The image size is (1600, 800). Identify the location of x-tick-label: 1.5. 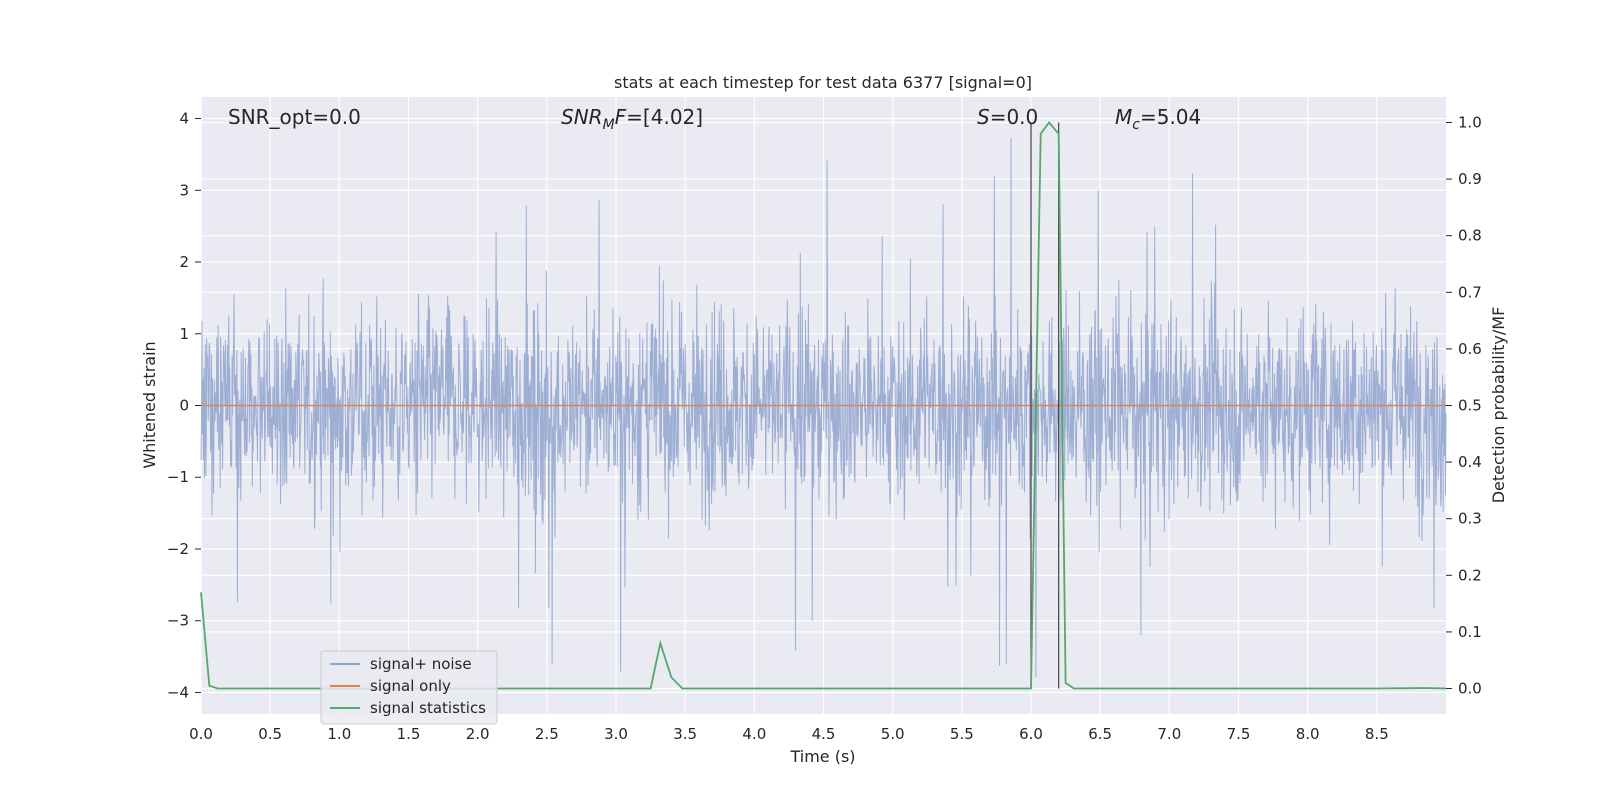
(409, 734).